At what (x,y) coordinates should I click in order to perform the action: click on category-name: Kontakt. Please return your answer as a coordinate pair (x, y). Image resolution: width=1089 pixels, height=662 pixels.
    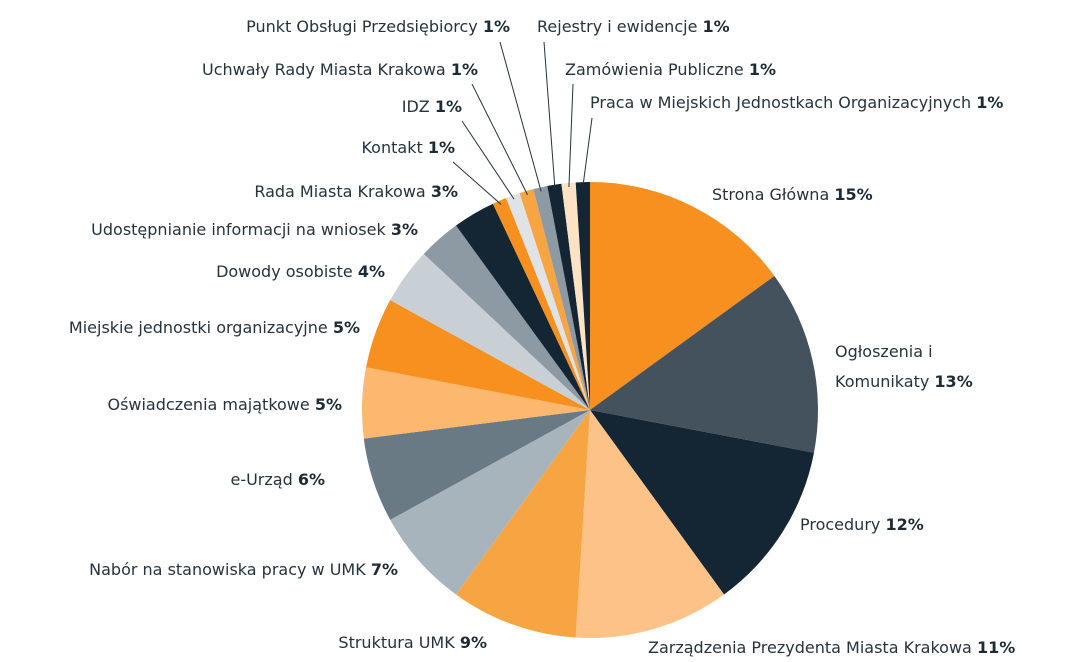
    Looking at the image, I should click on (392, 147).